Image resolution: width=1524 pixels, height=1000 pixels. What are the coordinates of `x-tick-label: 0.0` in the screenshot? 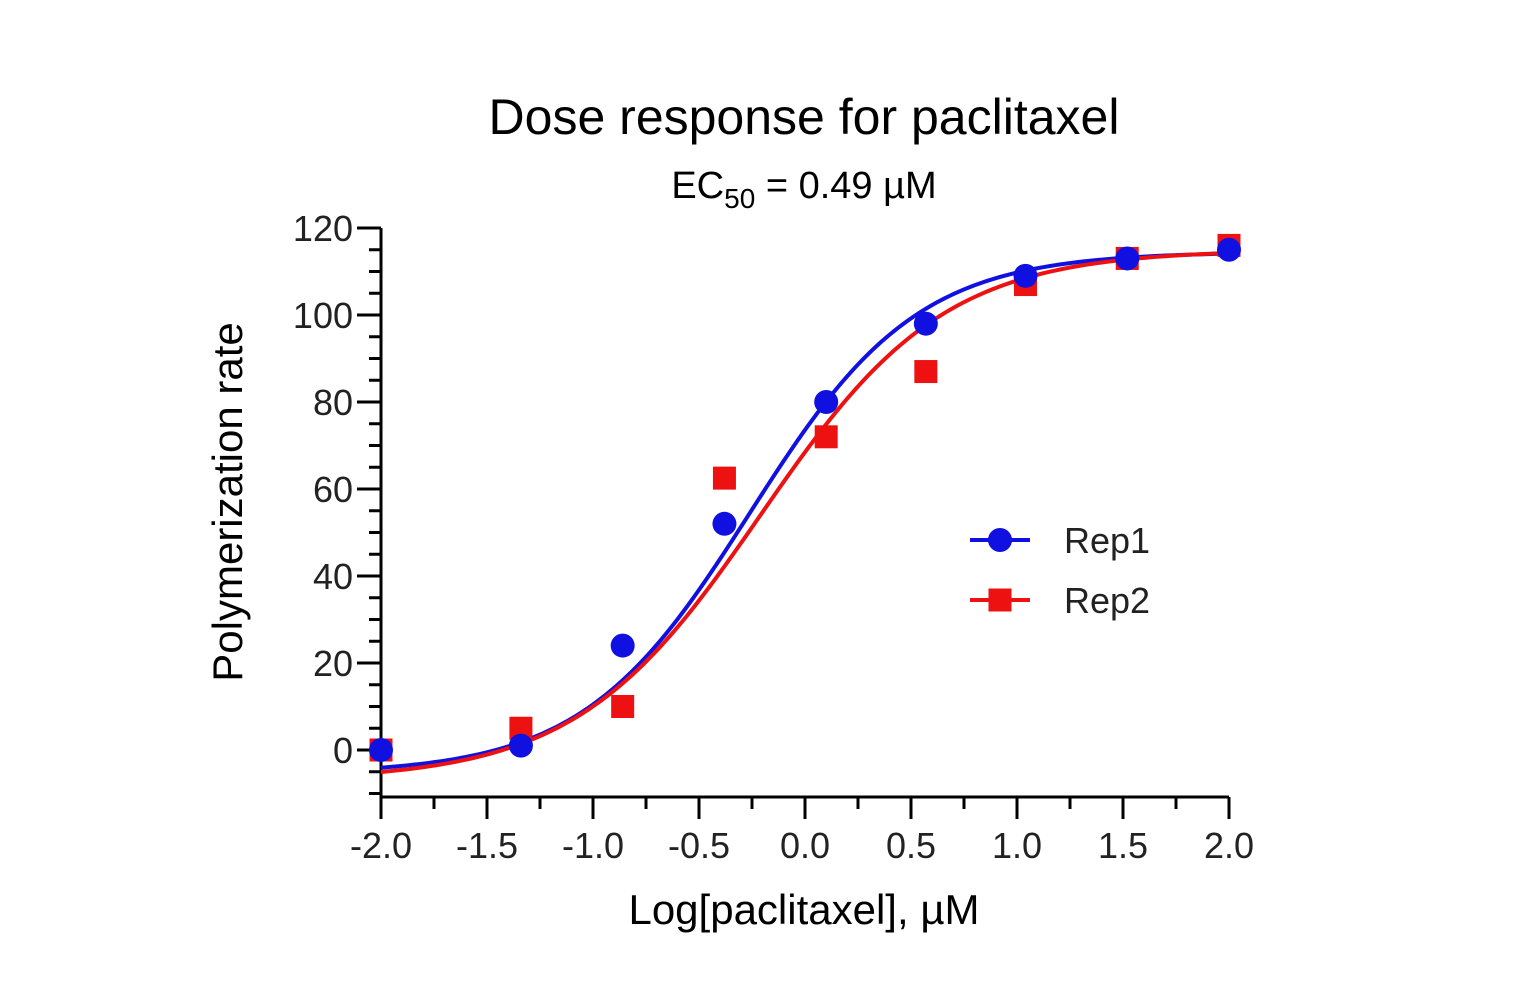 It's located at (805, 845).